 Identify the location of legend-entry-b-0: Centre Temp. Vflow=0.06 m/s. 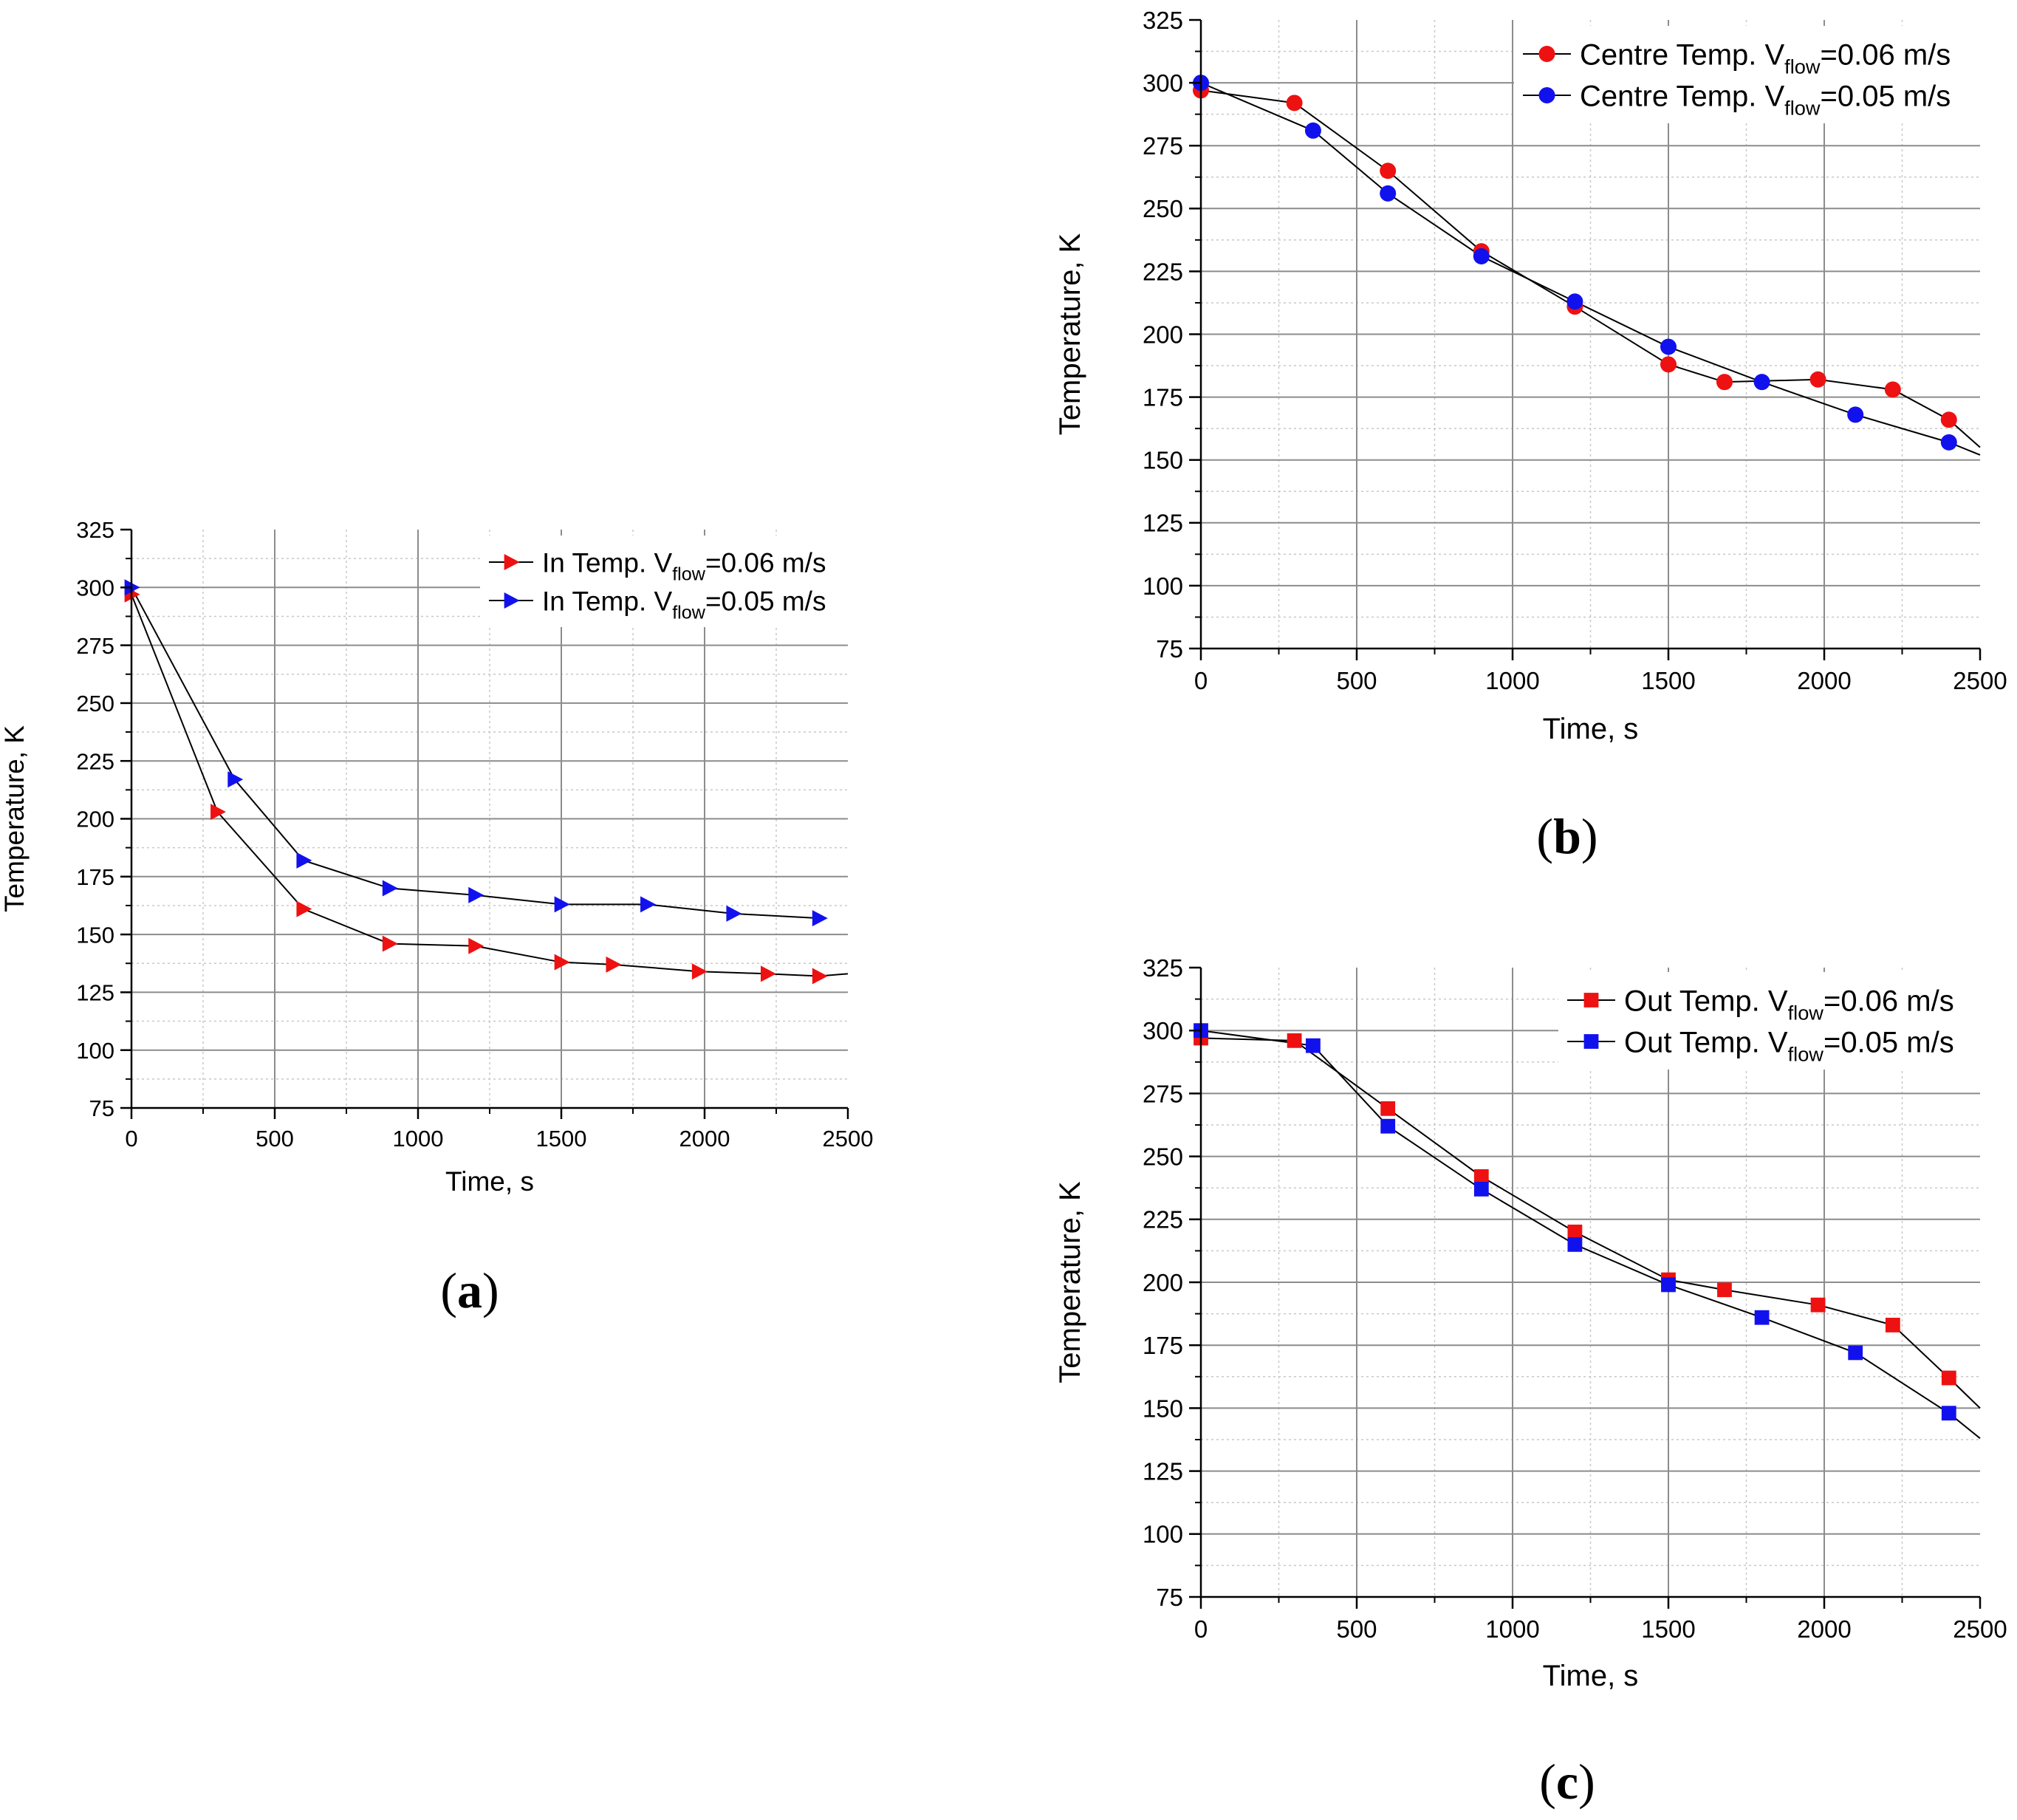
(1765, 58).